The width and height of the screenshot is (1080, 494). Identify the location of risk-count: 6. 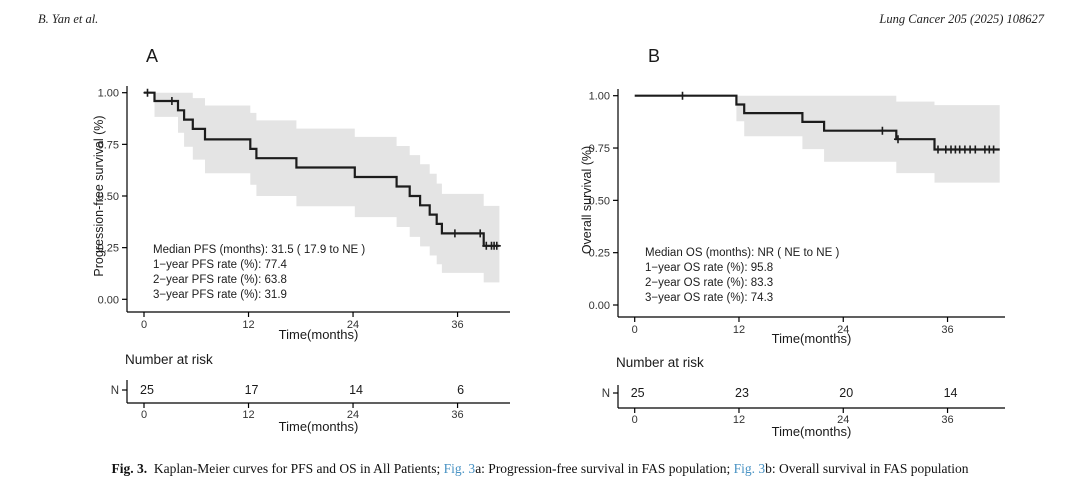
(460, 390).